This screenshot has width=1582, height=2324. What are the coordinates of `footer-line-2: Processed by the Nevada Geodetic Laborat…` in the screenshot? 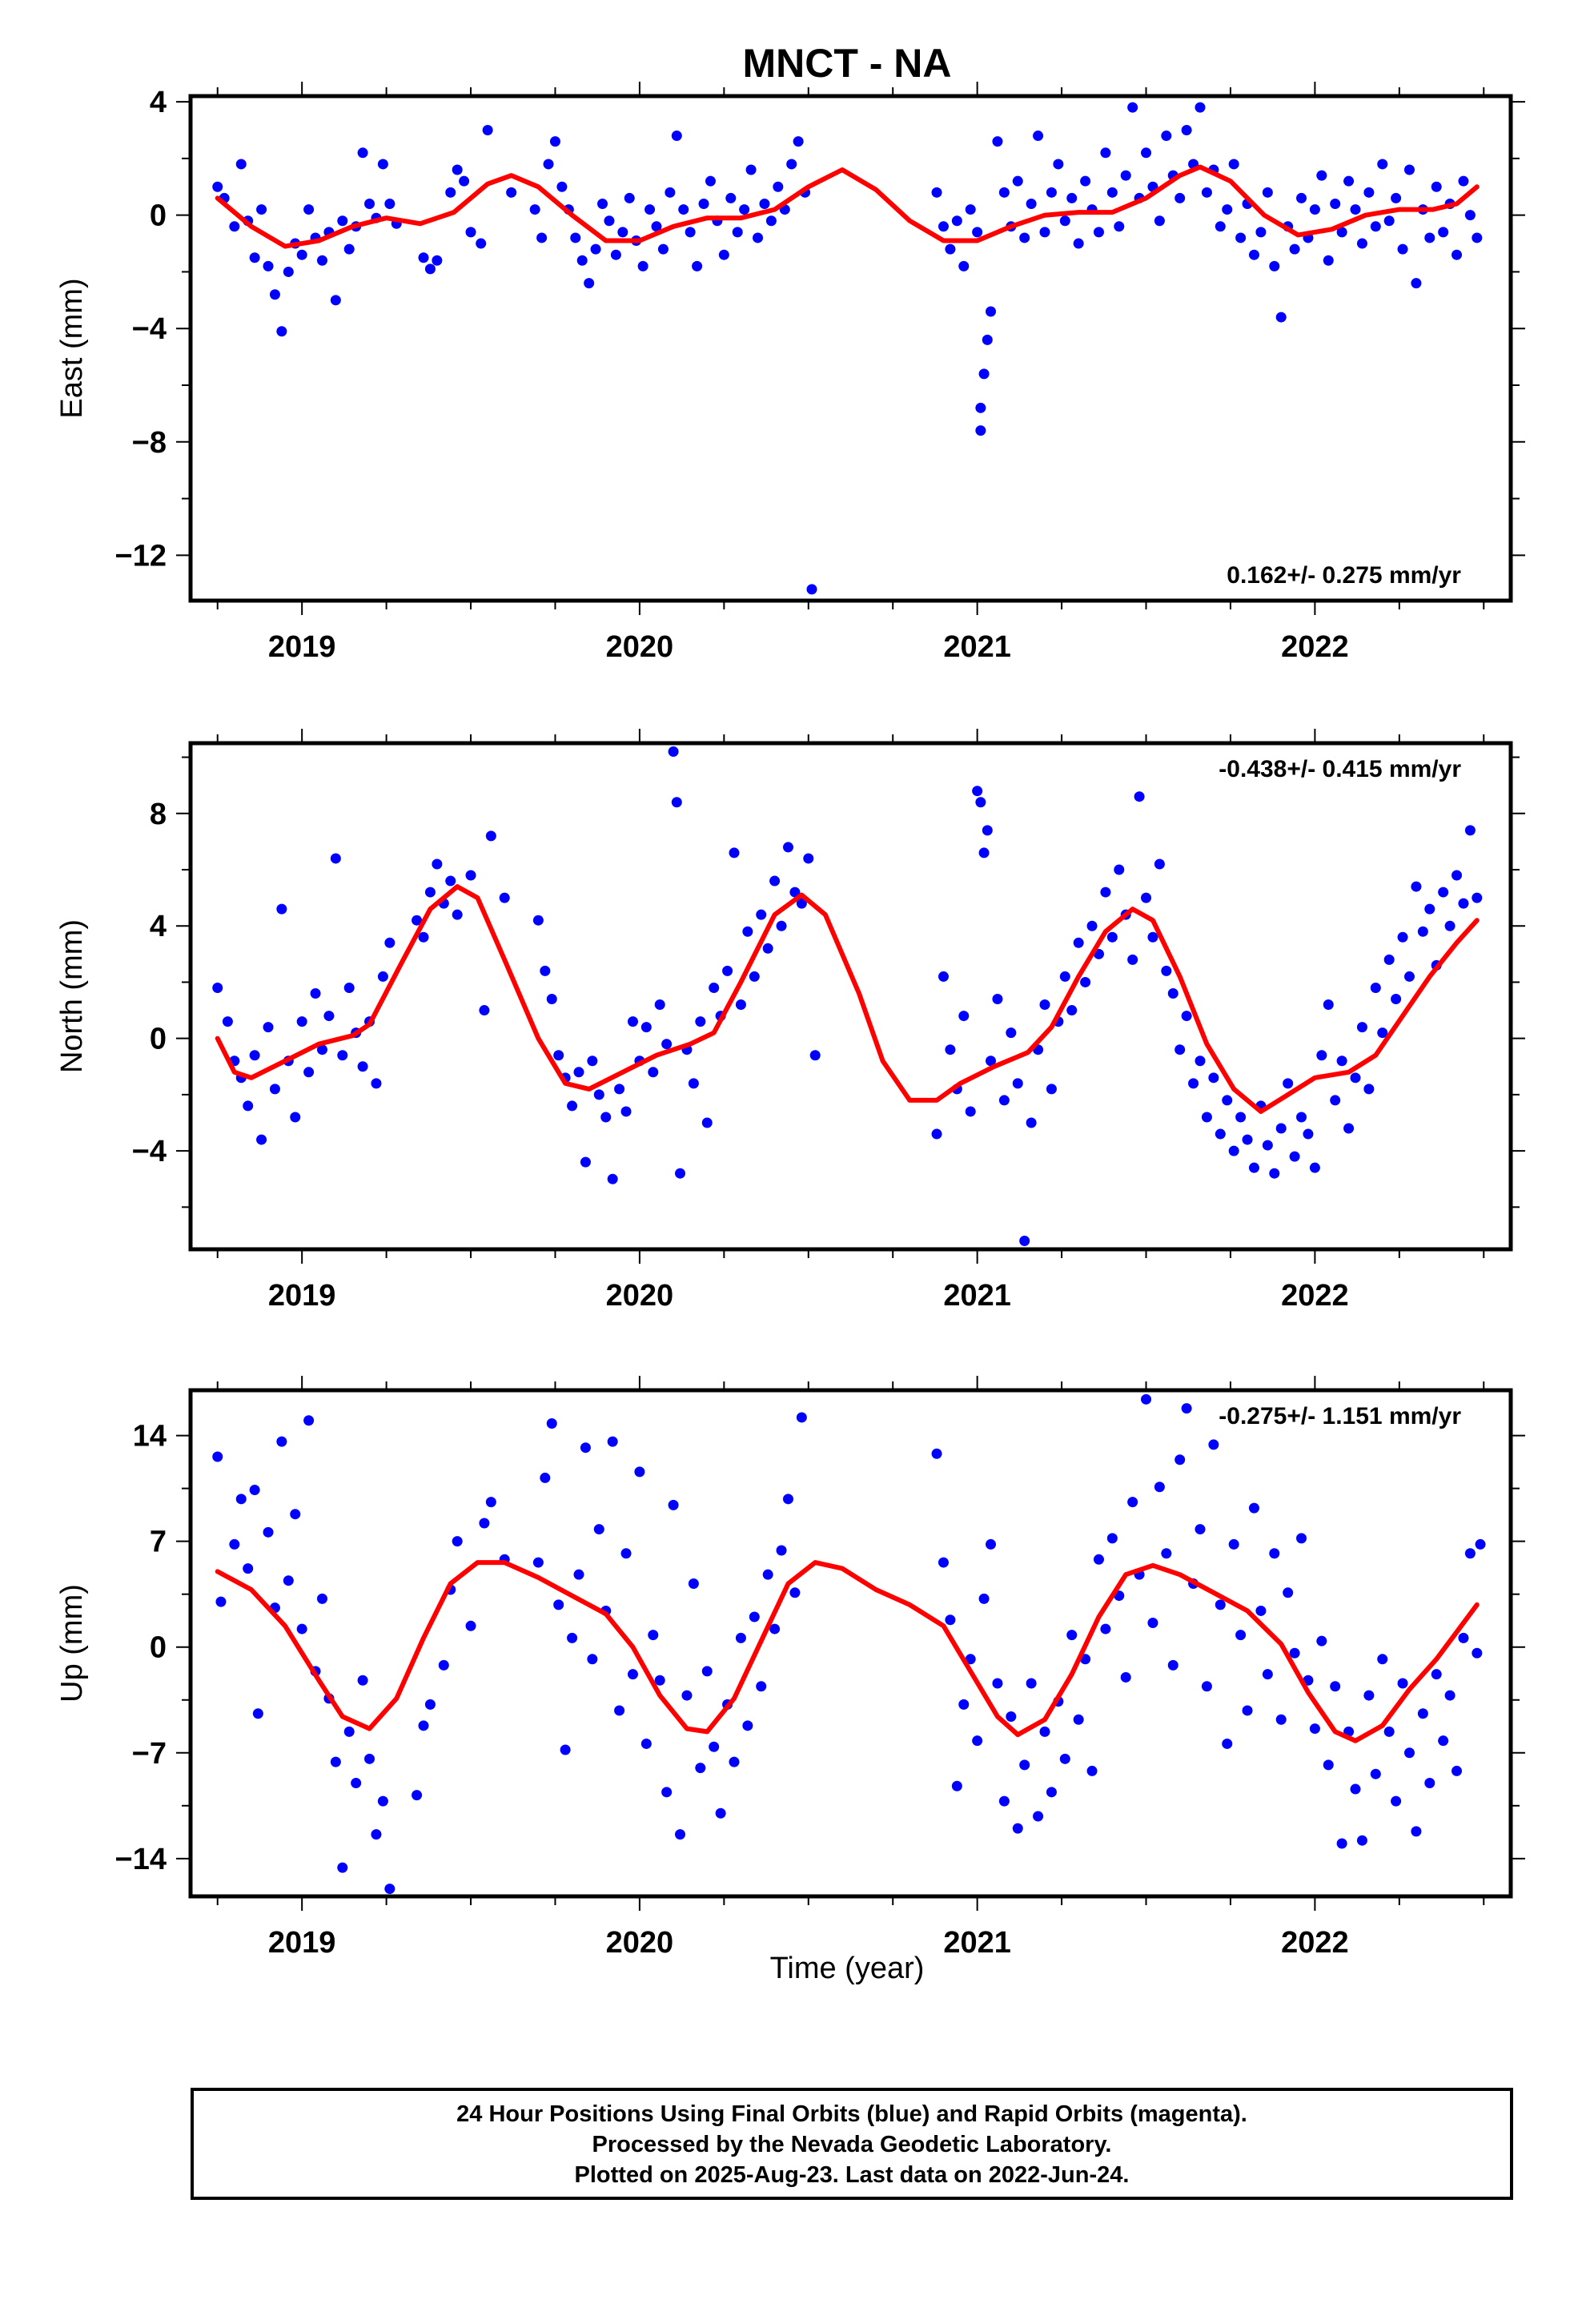 It's located at (852, 2144).